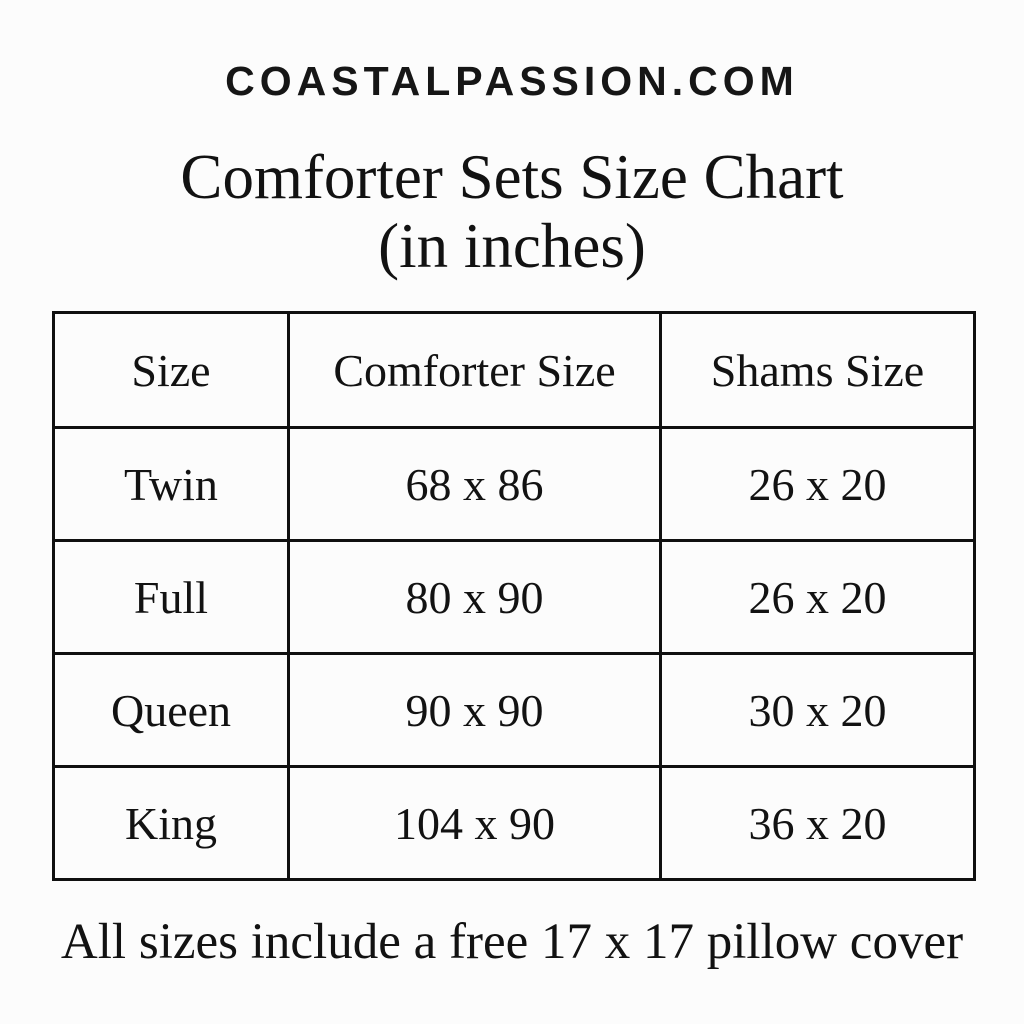  What do you see at coordinates (474, 710) in the screenshot?
I see `cell-comforter-size: 90 x 90` at bounding box center [474, 710].